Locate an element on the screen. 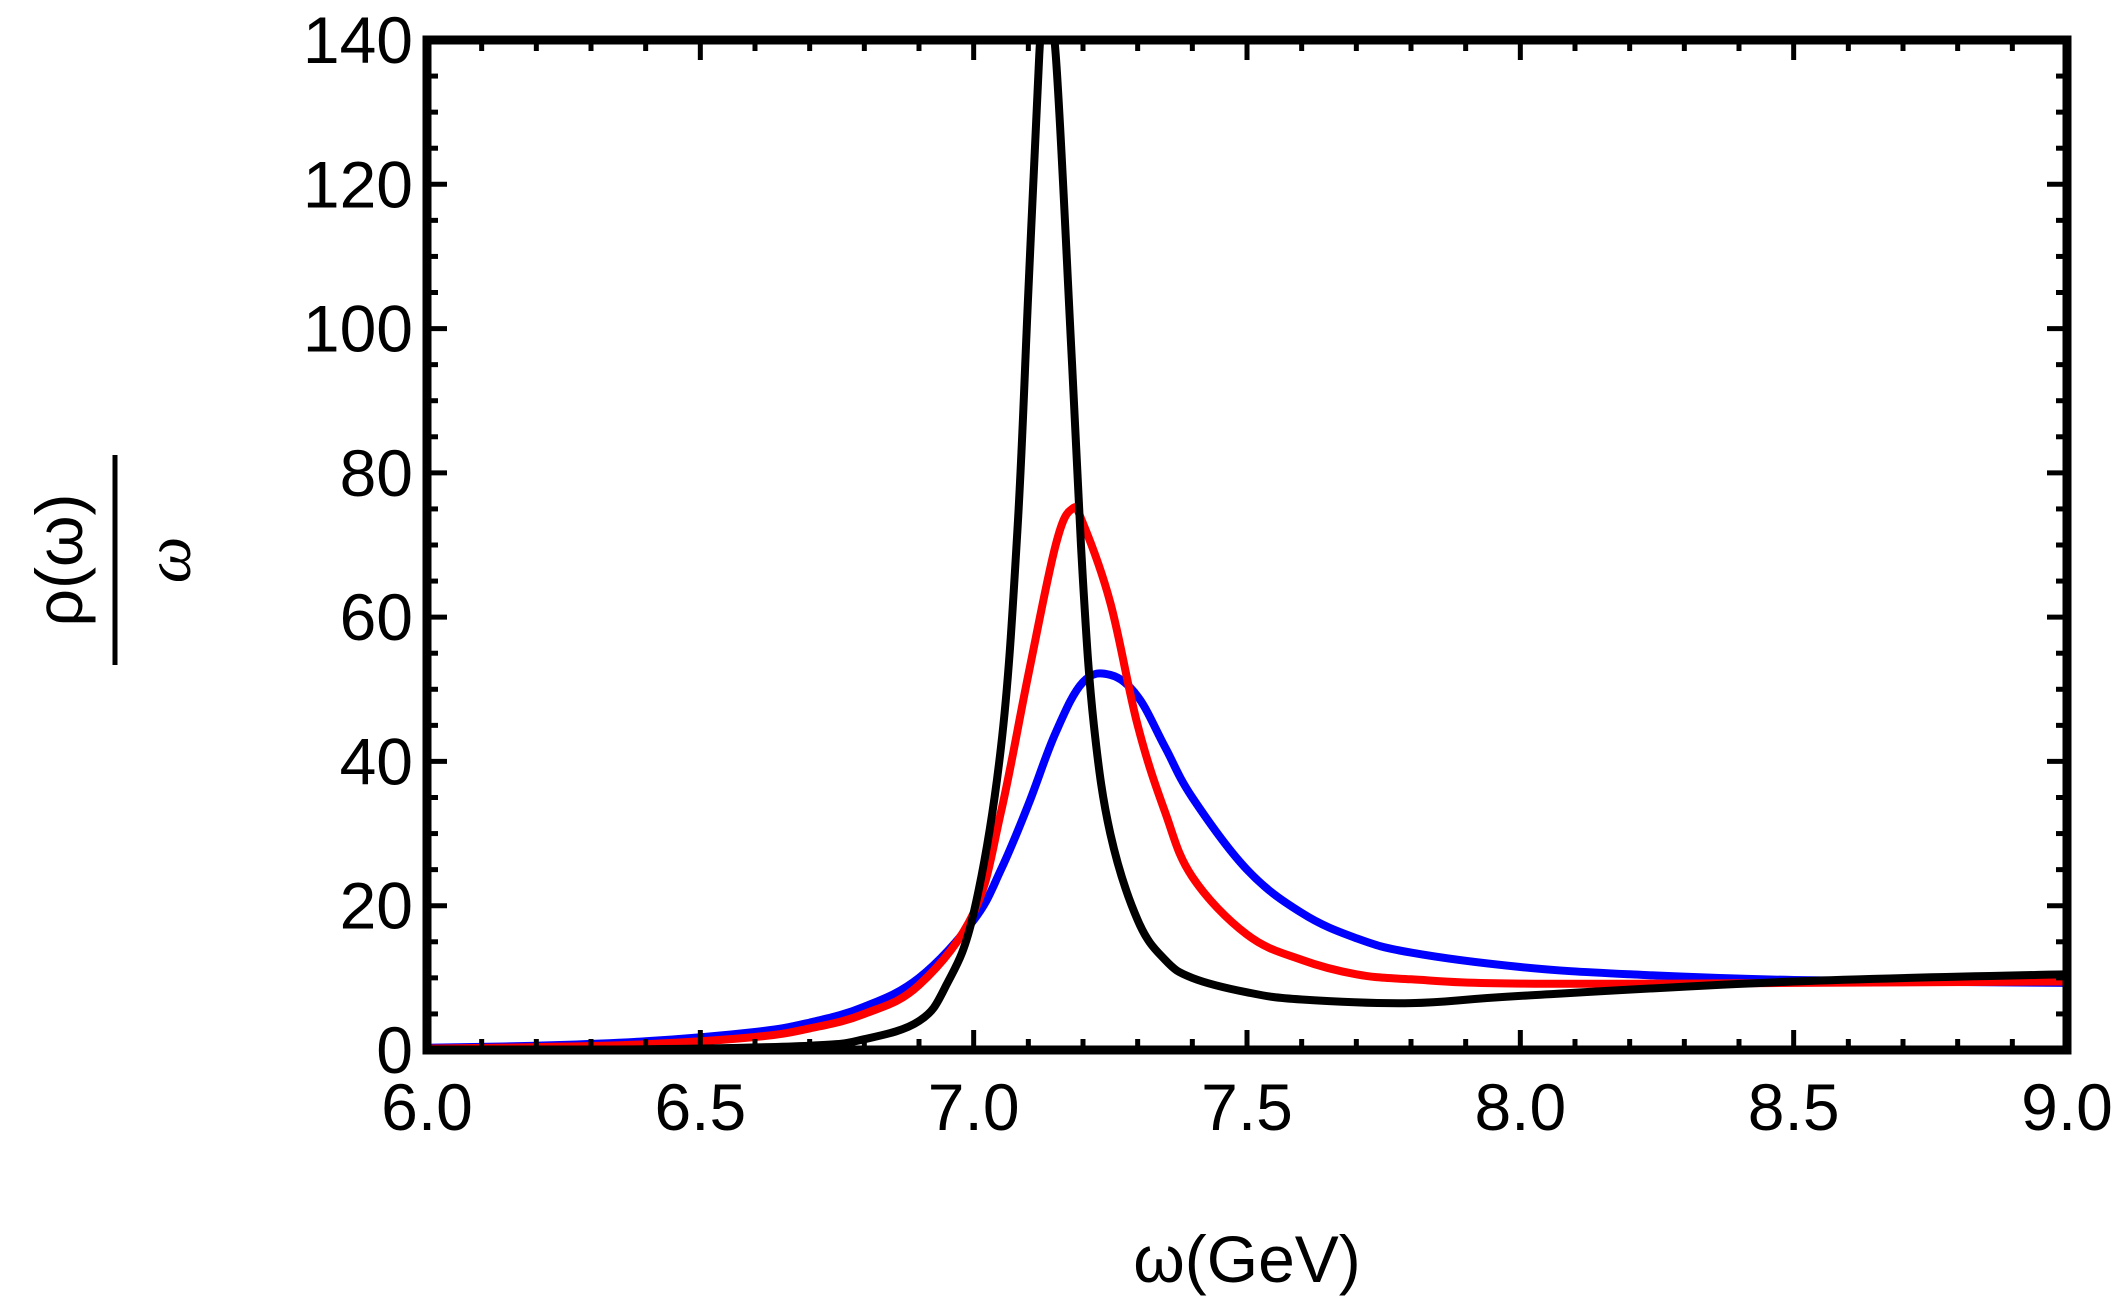  x-axis-label: ω(GeV) is located at coordinates (1247, 1259).